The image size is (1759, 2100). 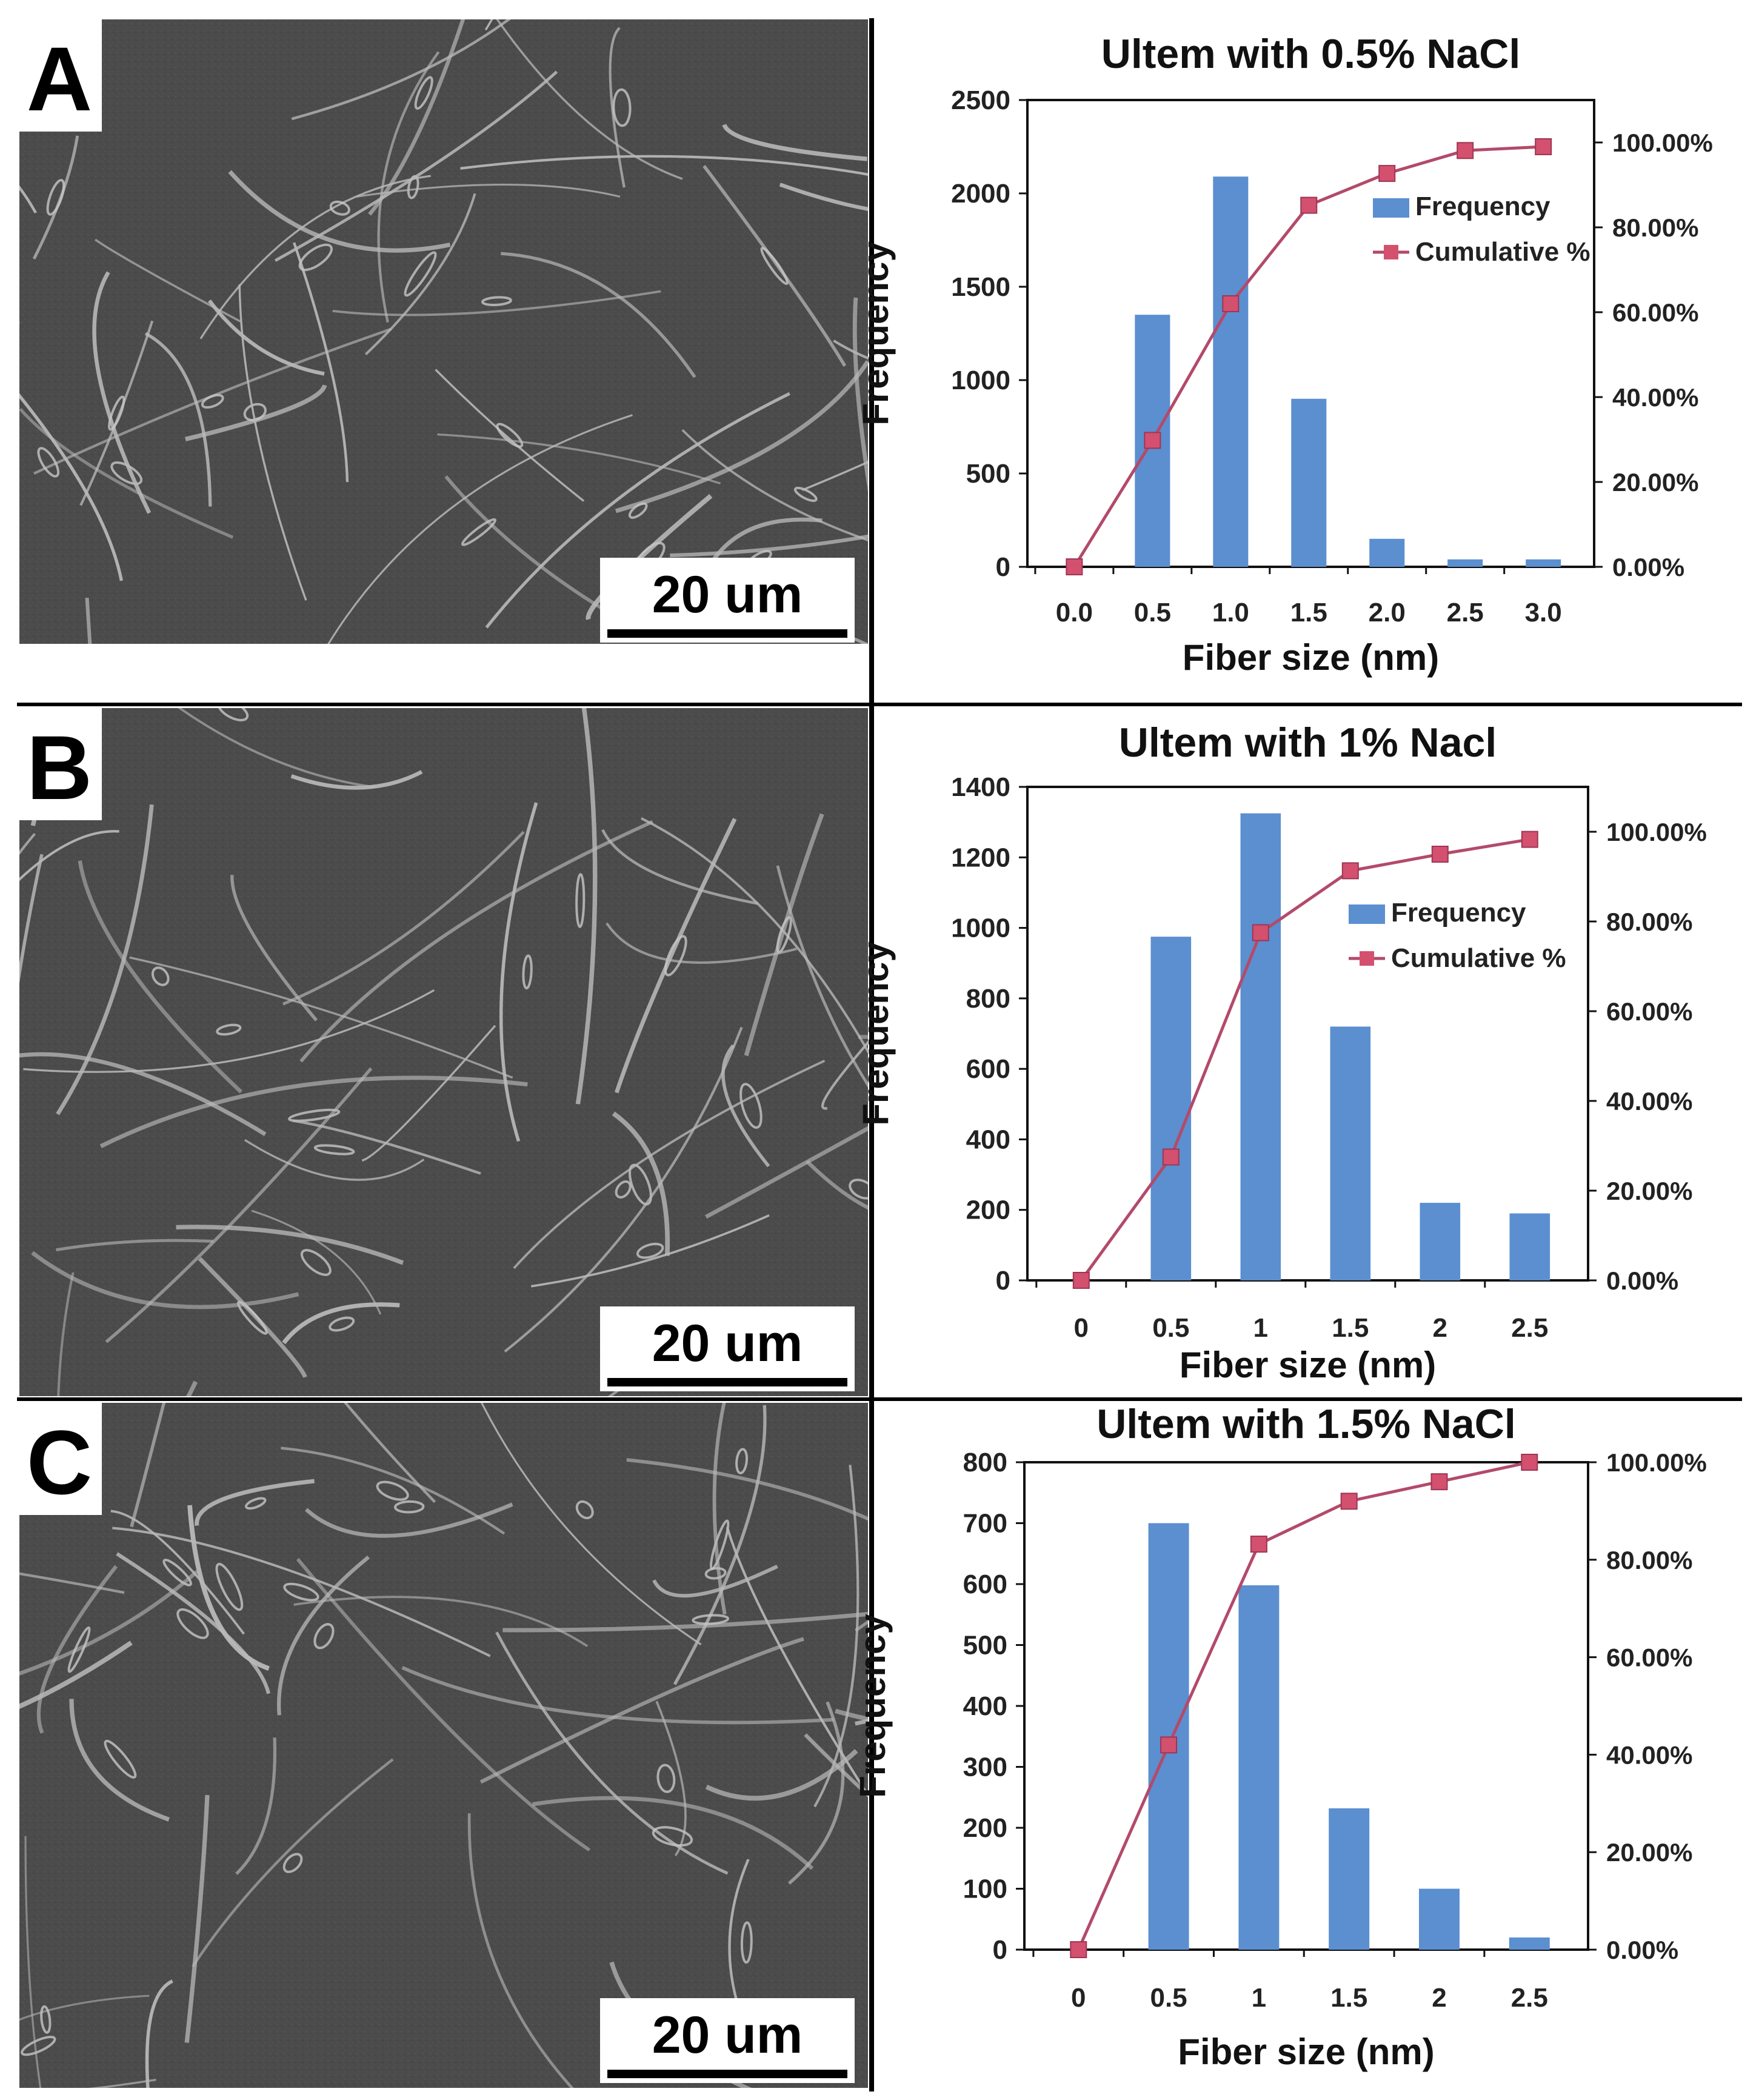 I want to click on y2-tick-label: 80.00%, so click(x=1655, y=227).